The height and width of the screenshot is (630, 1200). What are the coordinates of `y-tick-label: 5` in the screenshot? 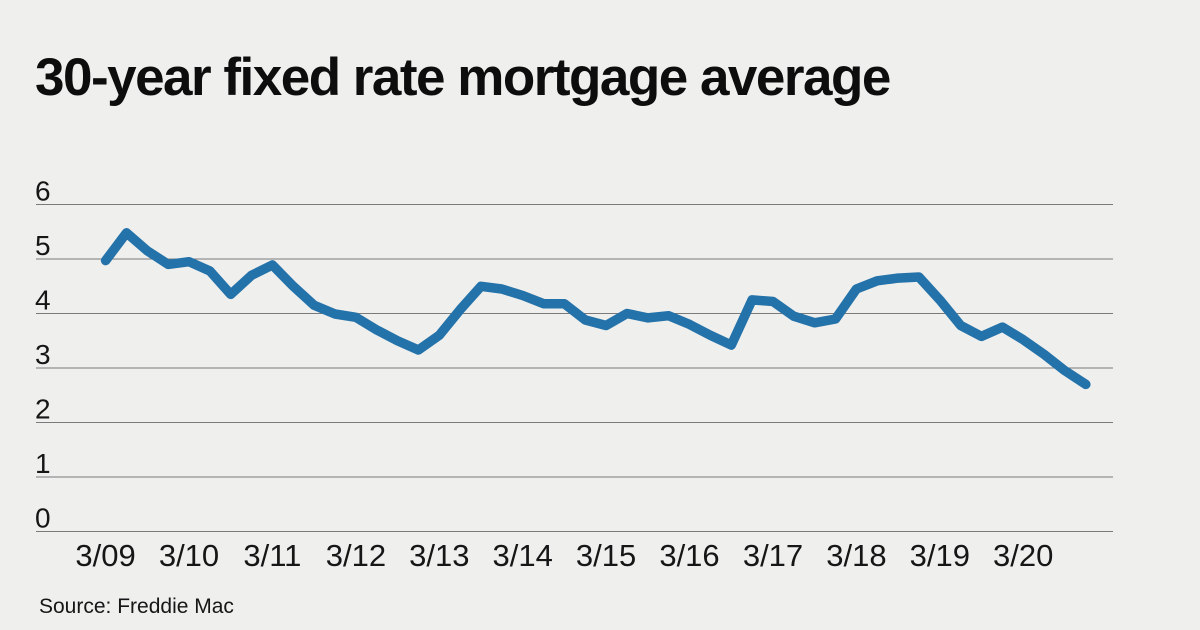 It's located at (43, 245).